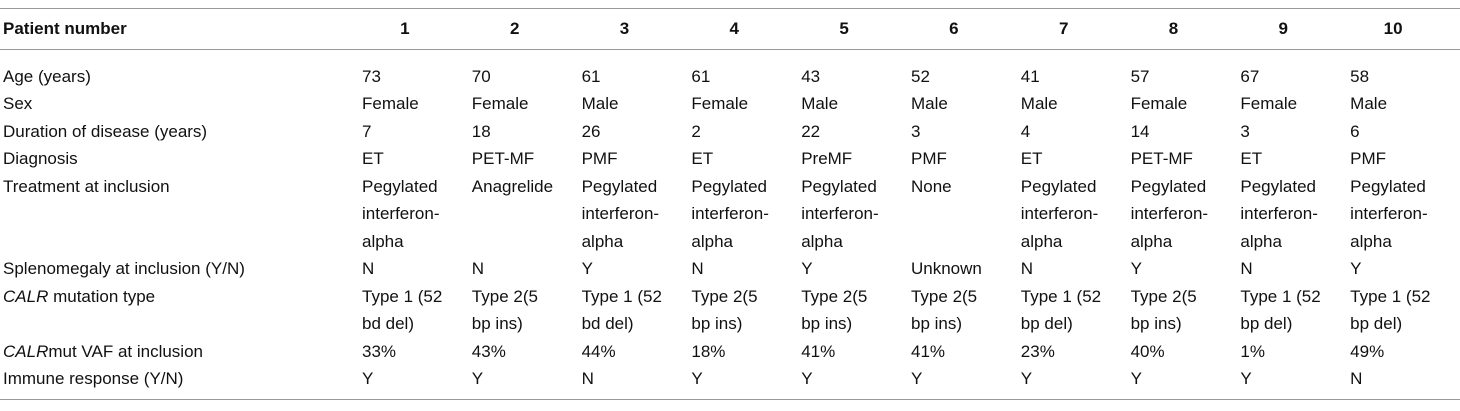  Describe the element at coordinates (481, 76) in the screenshot. I see `cell: 70` at that location.